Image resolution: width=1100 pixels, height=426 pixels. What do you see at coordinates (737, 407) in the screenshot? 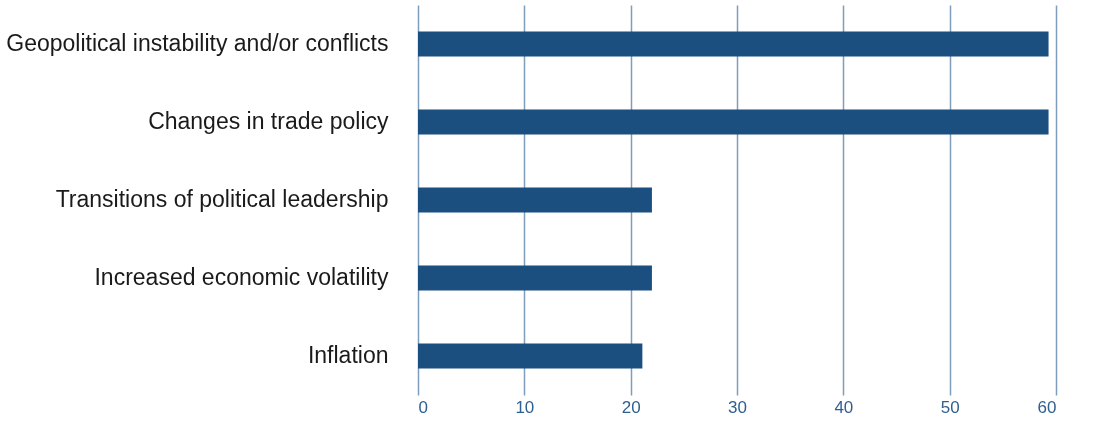
I see `x-tick-label: 30` at bounding box center [737, 407].